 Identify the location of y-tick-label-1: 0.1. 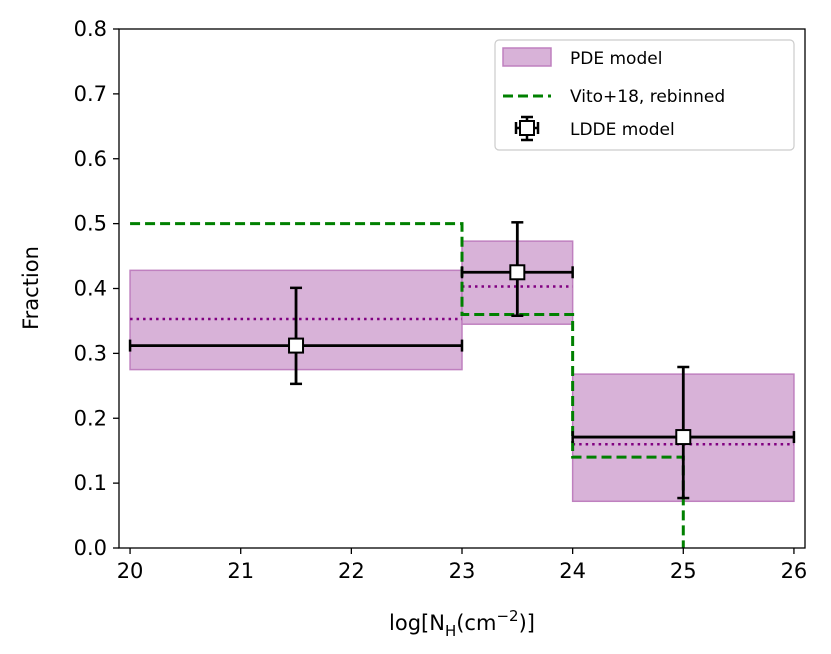
(90, 483).